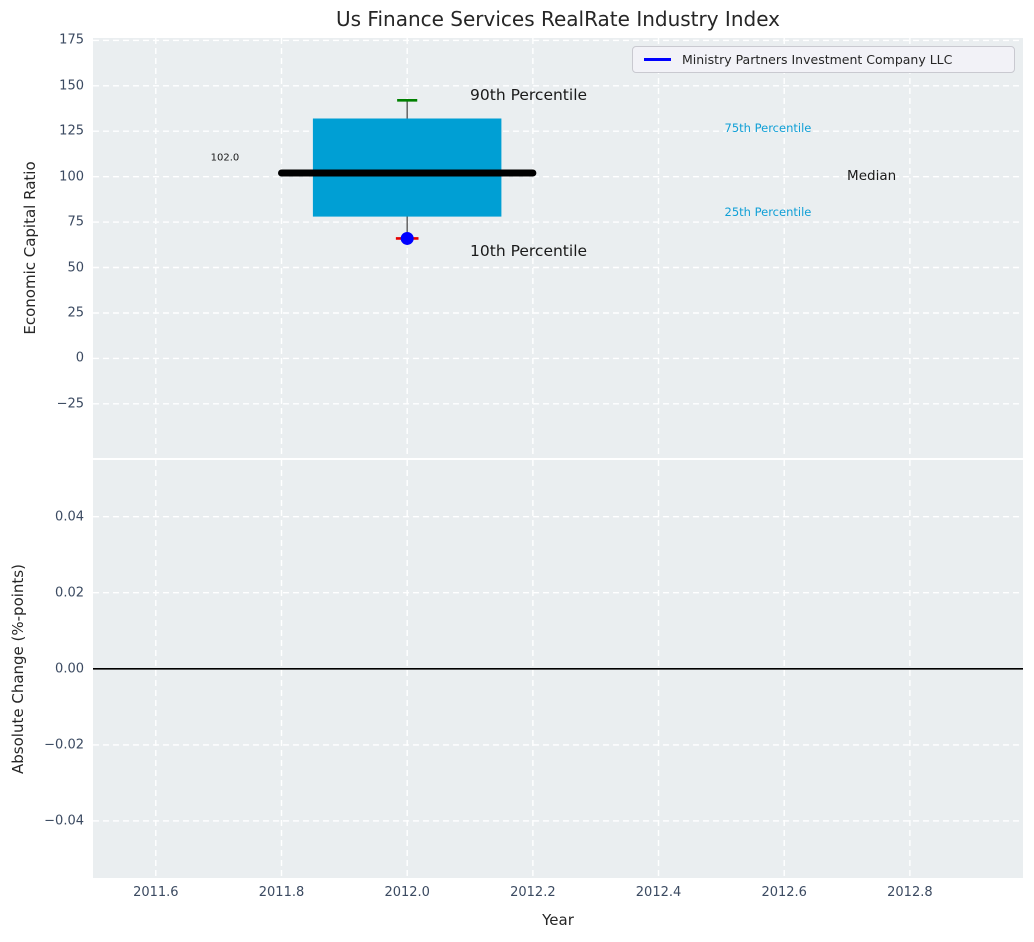 Image resolution: width=1034 pixels, height=942 pixels. What do you see at coordinates (71, 177) in the screenshot?
I see `top-y-tick-label: 100` at bounding box center [71, 177].